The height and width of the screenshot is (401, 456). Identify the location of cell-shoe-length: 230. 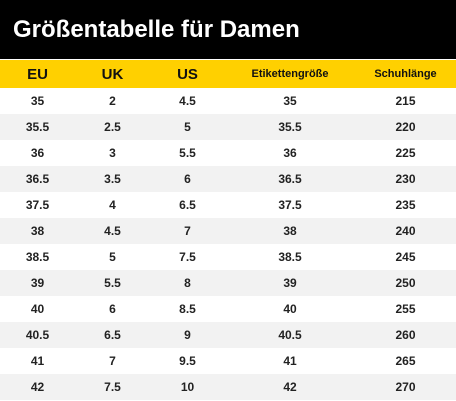
(405, 179).